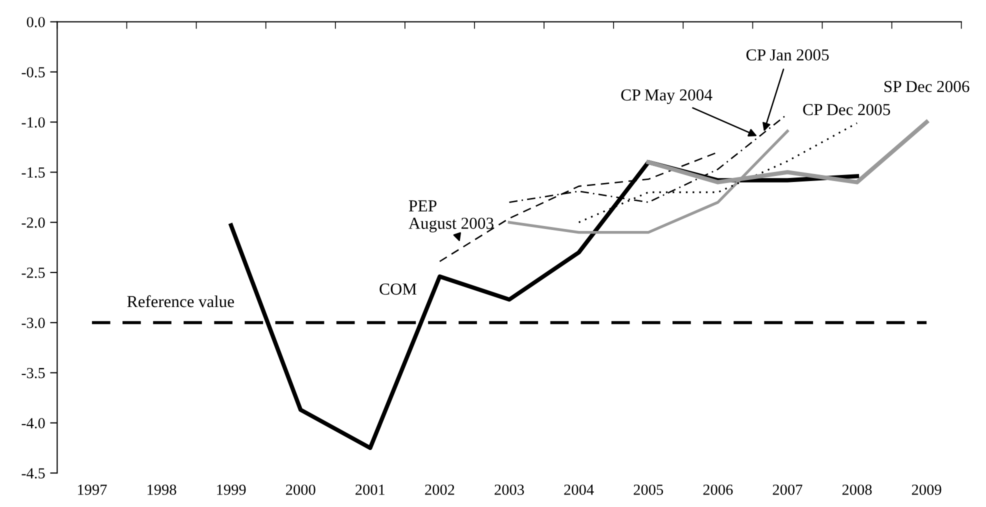 This screenshot has width=986, height=507. What do you see at coordinates (718, 489) in the screenshot?
I see `x-tick-label: 2006` at bounding box center [718, 489].